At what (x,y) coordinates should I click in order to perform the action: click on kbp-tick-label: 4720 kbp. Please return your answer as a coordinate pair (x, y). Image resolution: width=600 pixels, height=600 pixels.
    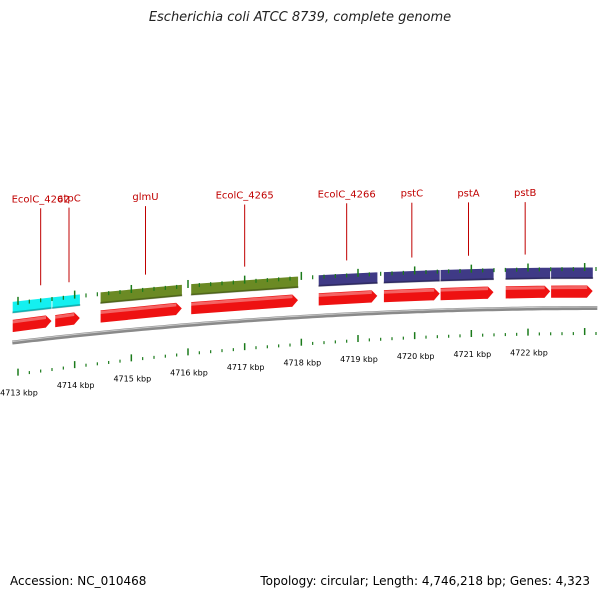
    Looking at the image, I should click on (416, 356).